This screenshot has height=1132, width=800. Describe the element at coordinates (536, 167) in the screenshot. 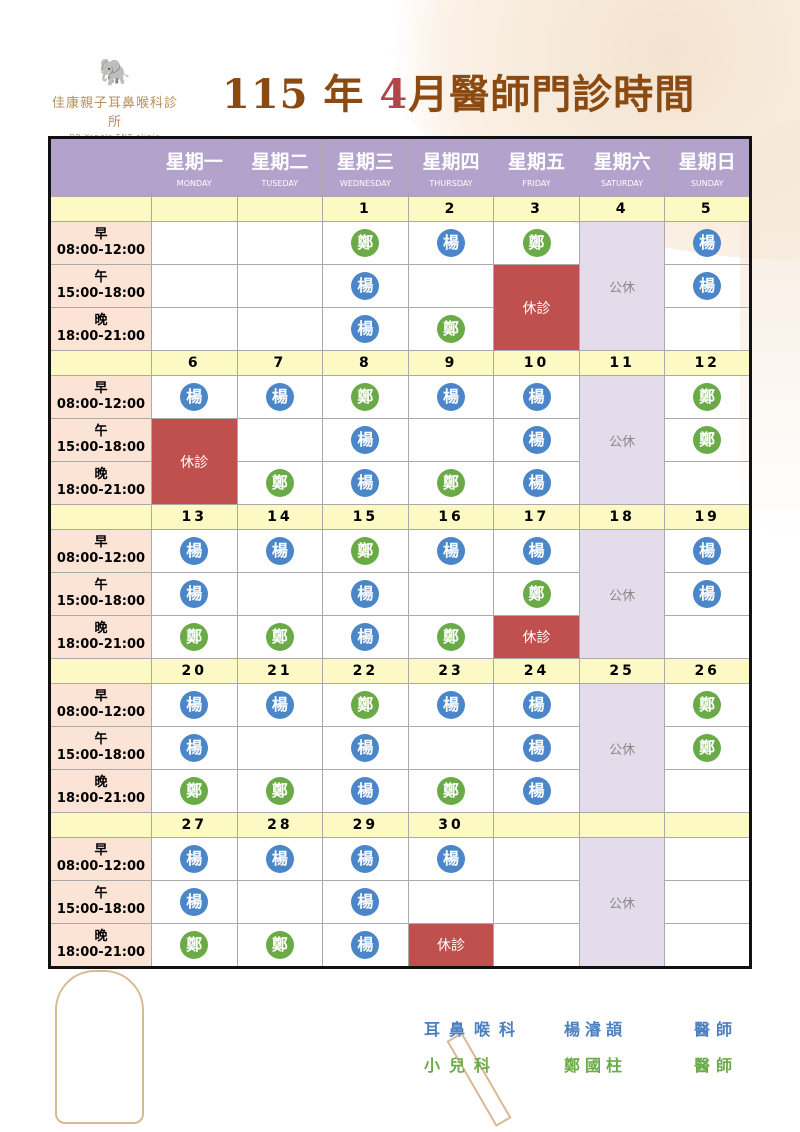

I see `weekday-header: 星期五 FRIDAY` at that location.